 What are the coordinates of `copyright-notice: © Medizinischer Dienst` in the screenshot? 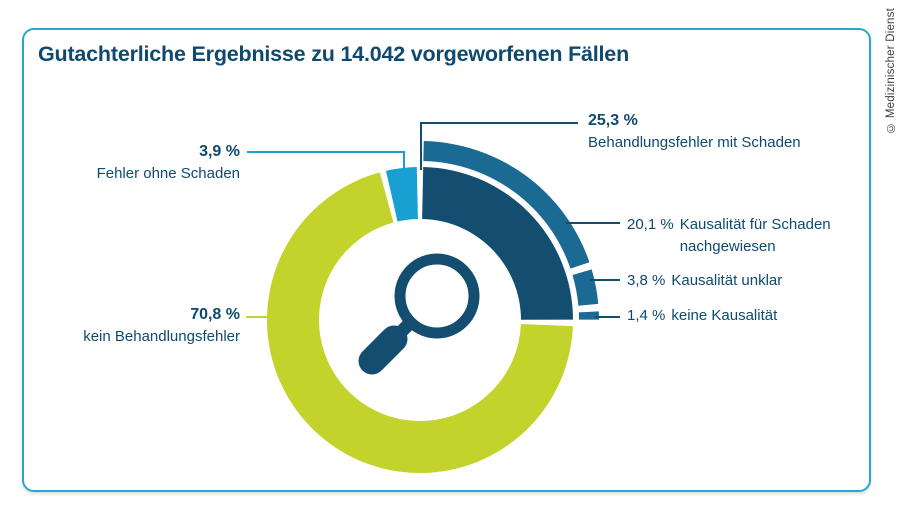 It's located at (891, 71).